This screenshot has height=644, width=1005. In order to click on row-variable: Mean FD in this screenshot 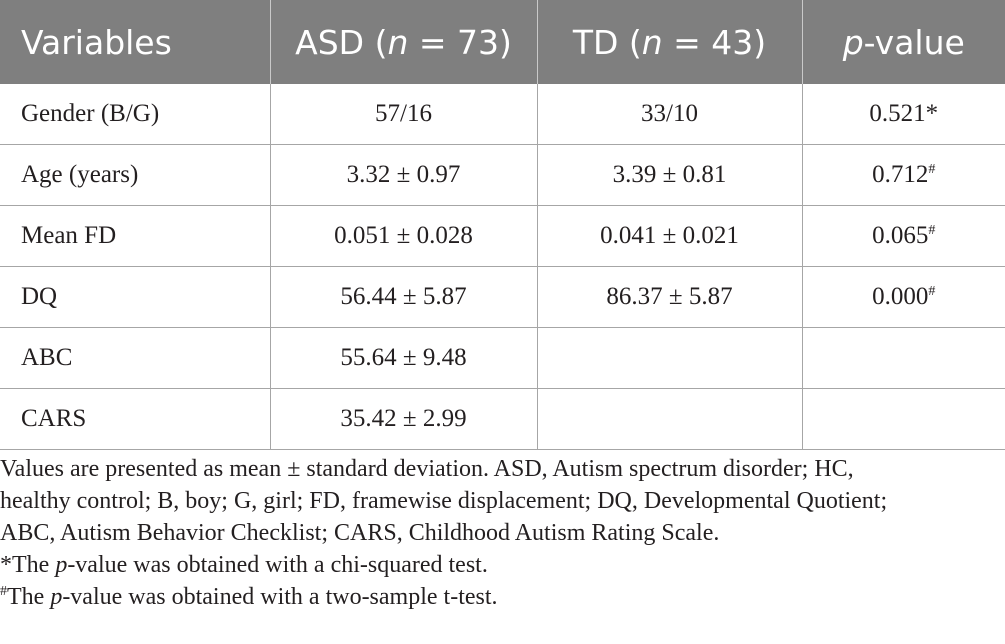, I will do `click(135, 236)`.